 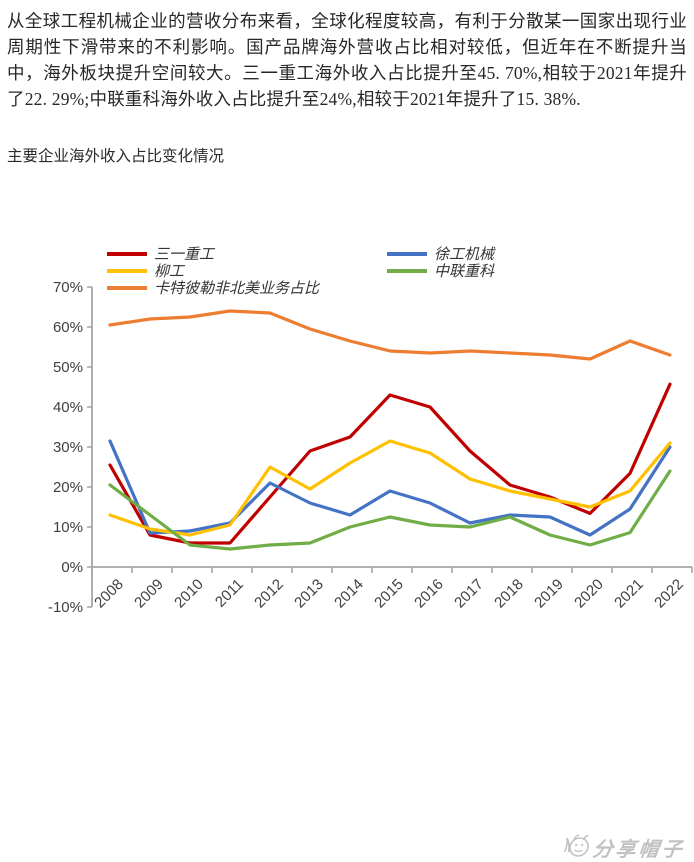 What do you see at coordinates (68, 287) in the screenshot?
I see `y-axis-tick-label: 70%` at bounding box center [68, 287].